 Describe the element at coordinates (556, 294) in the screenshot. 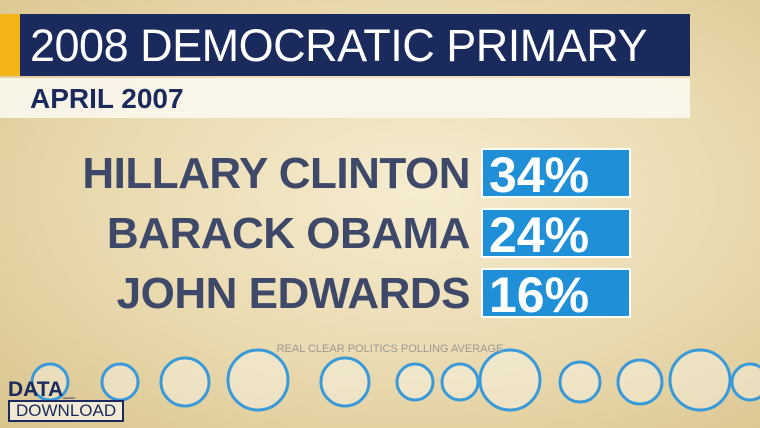

I see `poll-value: 16%` at that location.